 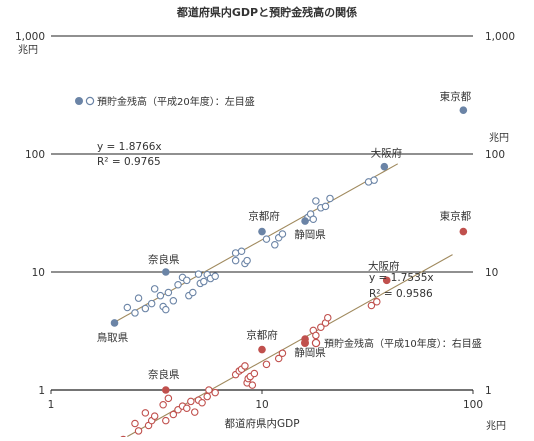 I want to click on point-label-s1-1: 奈良県, so click(x=164, y=374).